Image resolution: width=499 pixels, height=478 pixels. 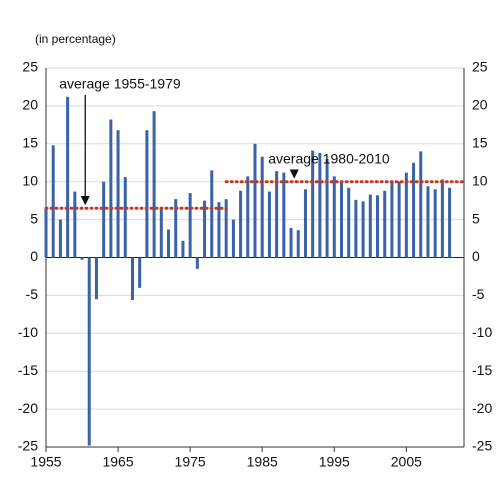 I want to click on x-tick-label: 1975, so click(x=190, y=462).